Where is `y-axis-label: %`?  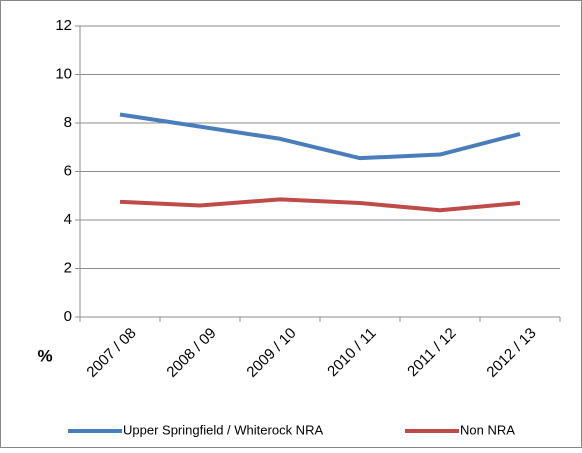
y-axis-label: % is located at coordinates (44, 355).